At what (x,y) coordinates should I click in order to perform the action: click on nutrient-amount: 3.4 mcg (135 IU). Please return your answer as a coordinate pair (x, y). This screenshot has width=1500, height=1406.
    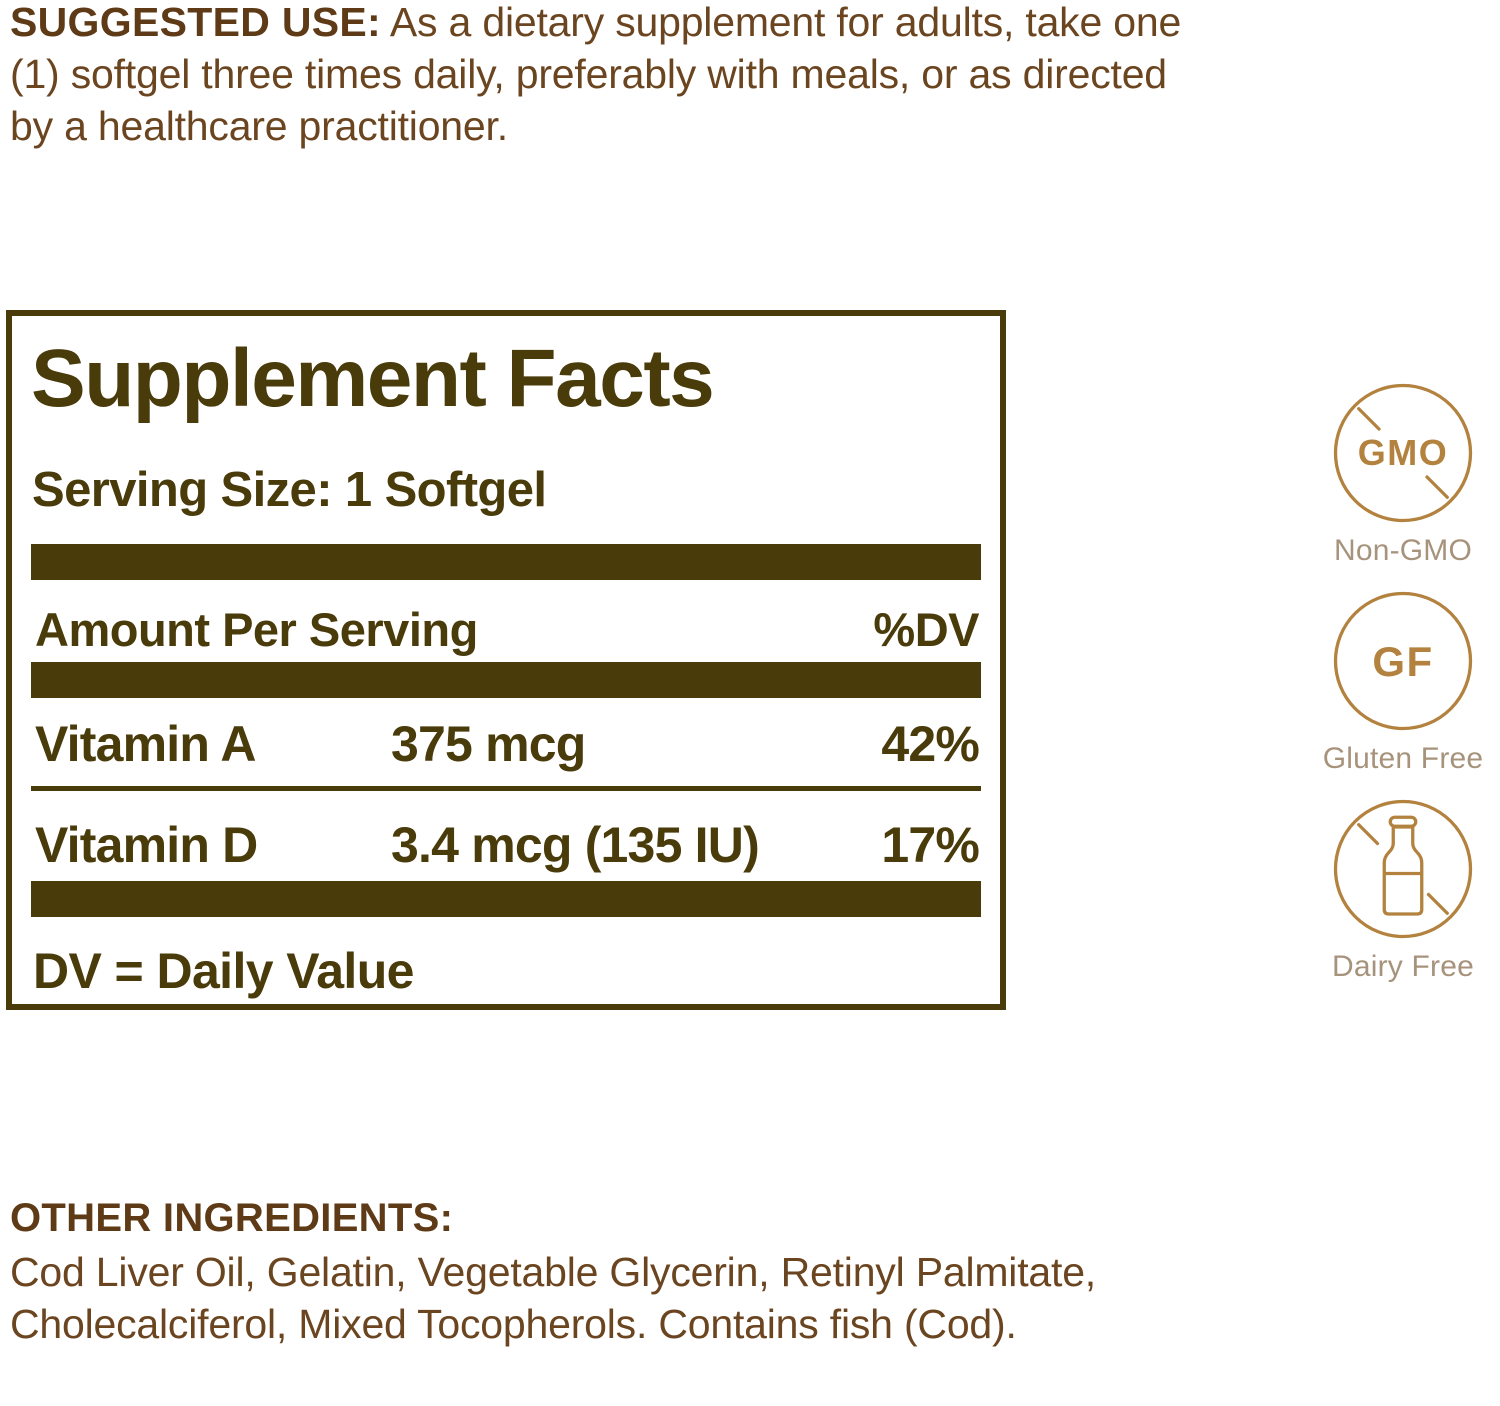
    Looking at the image, I should click on (575, 845).